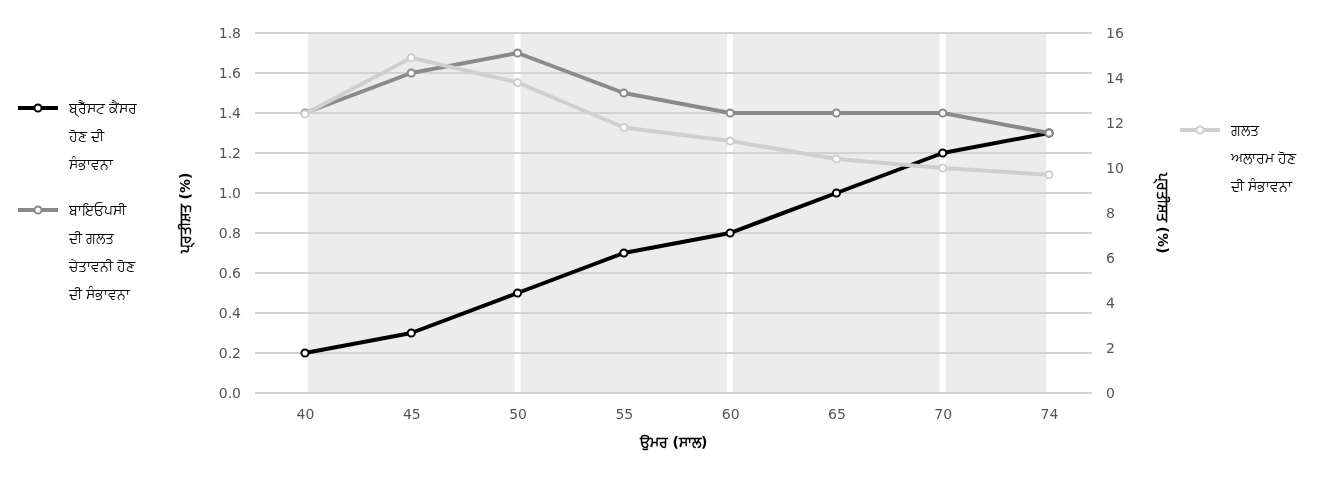  What do you see at coordinates (1110, 212) in the screenshot?
I see `y2-tick-label: 8` at bounding box center [1110, 212].